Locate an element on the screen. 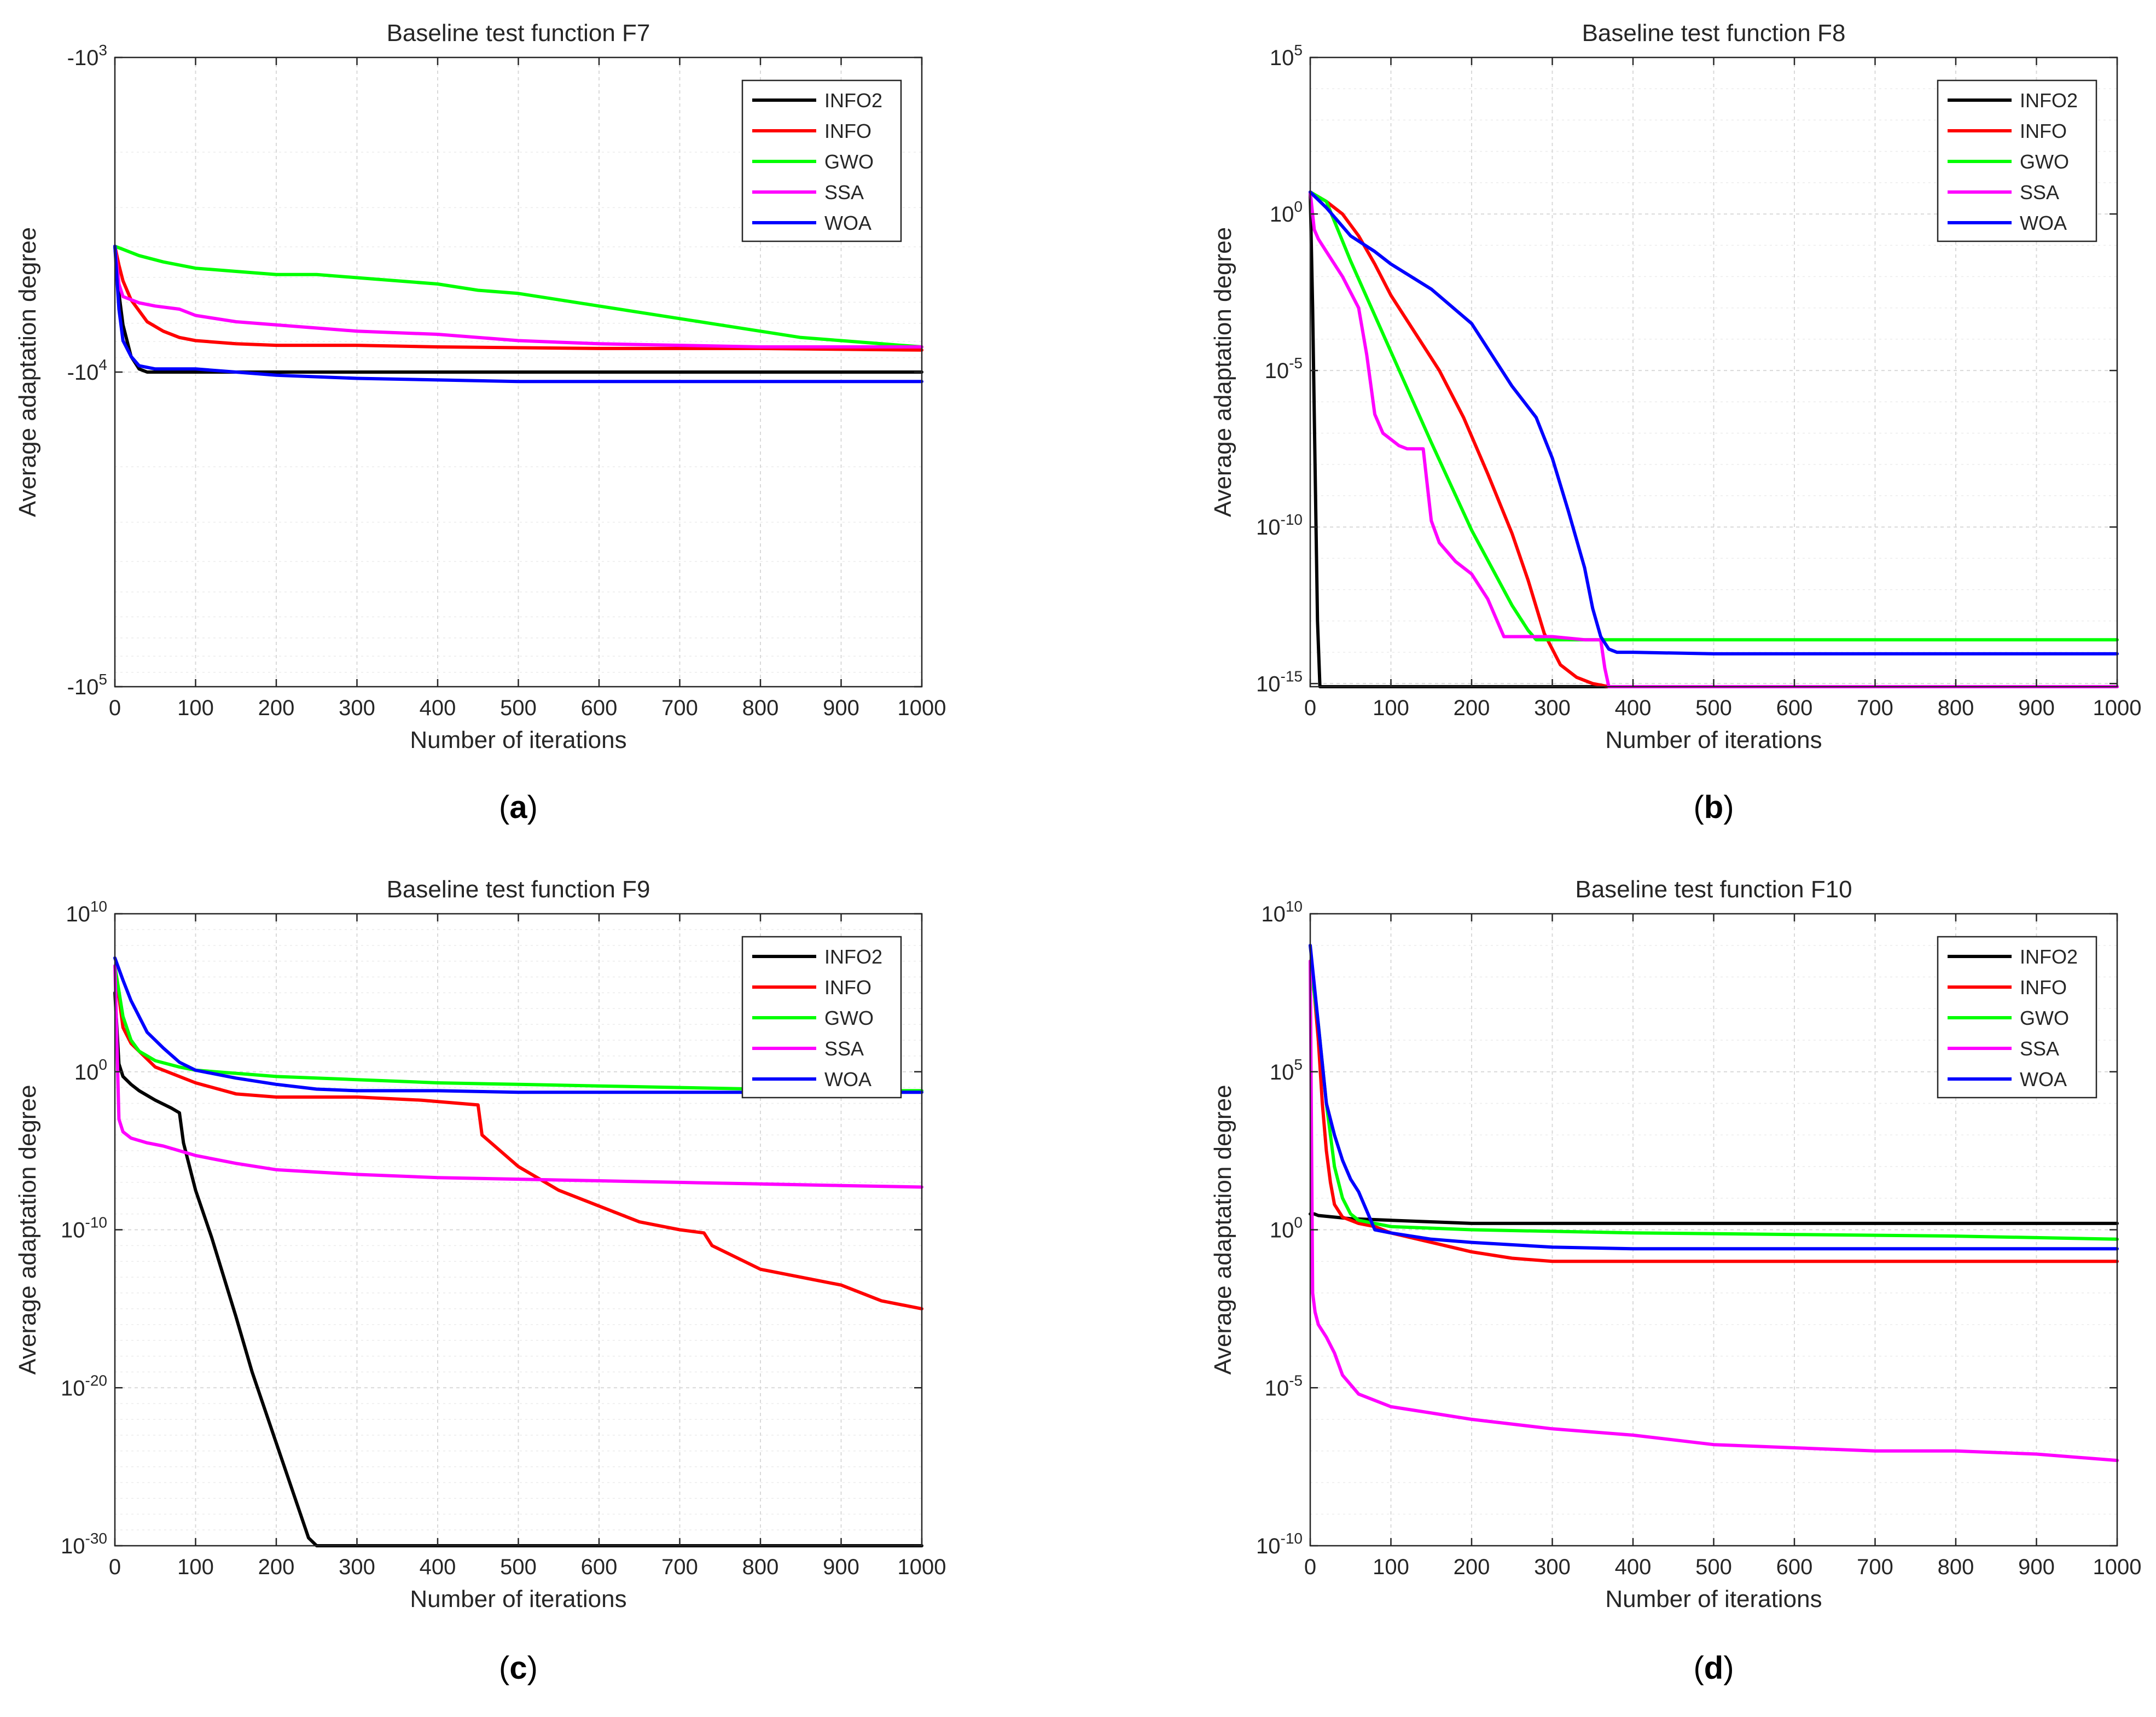  y-tick-label: 10⁻³⁰ is located at coordinates (84, 1544).